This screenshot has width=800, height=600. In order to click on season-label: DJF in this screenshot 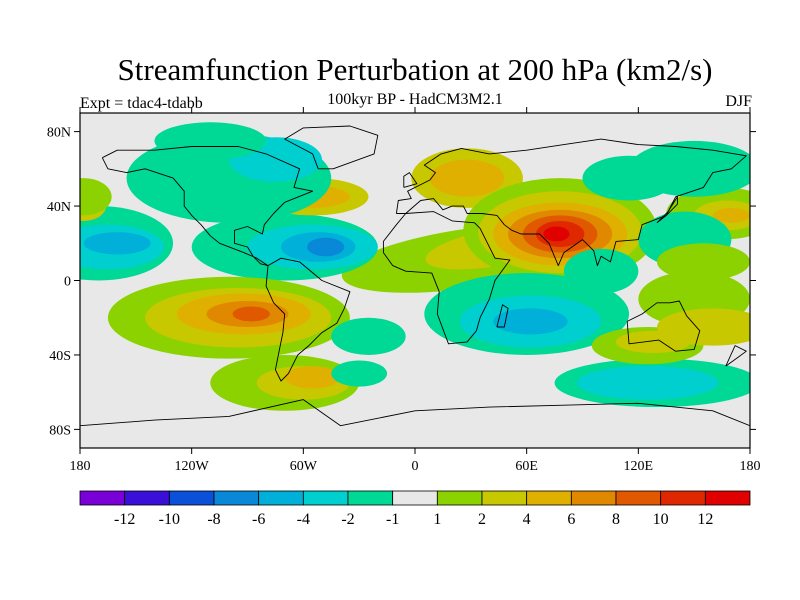, I will do `click(738, 101)`.